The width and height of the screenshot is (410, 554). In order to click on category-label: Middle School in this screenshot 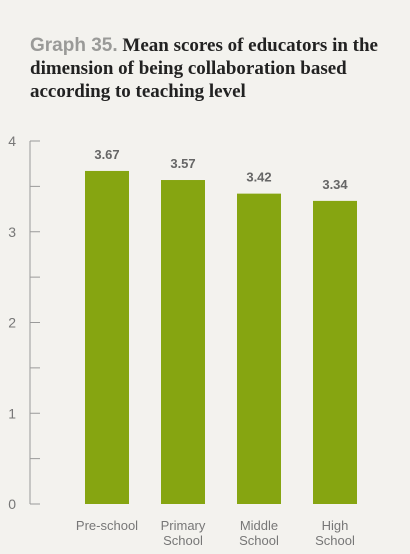, I will do `click(259, 533)`.